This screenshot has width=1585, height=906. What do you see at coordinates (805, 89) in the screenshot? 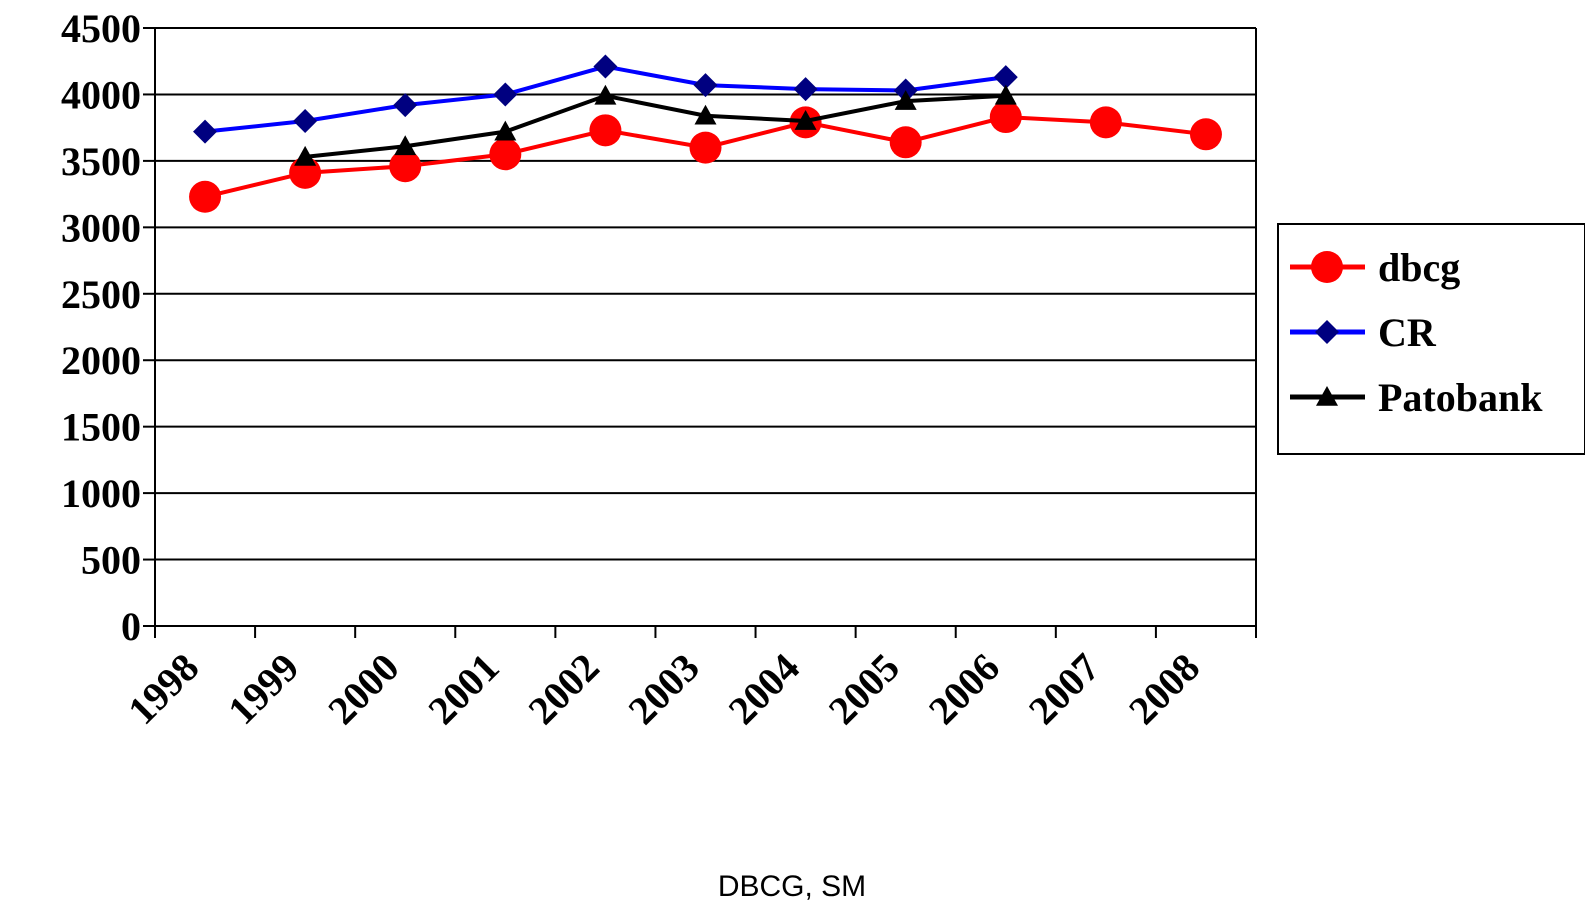
I see `point-CR-2004` at bounding box center [805, 89].